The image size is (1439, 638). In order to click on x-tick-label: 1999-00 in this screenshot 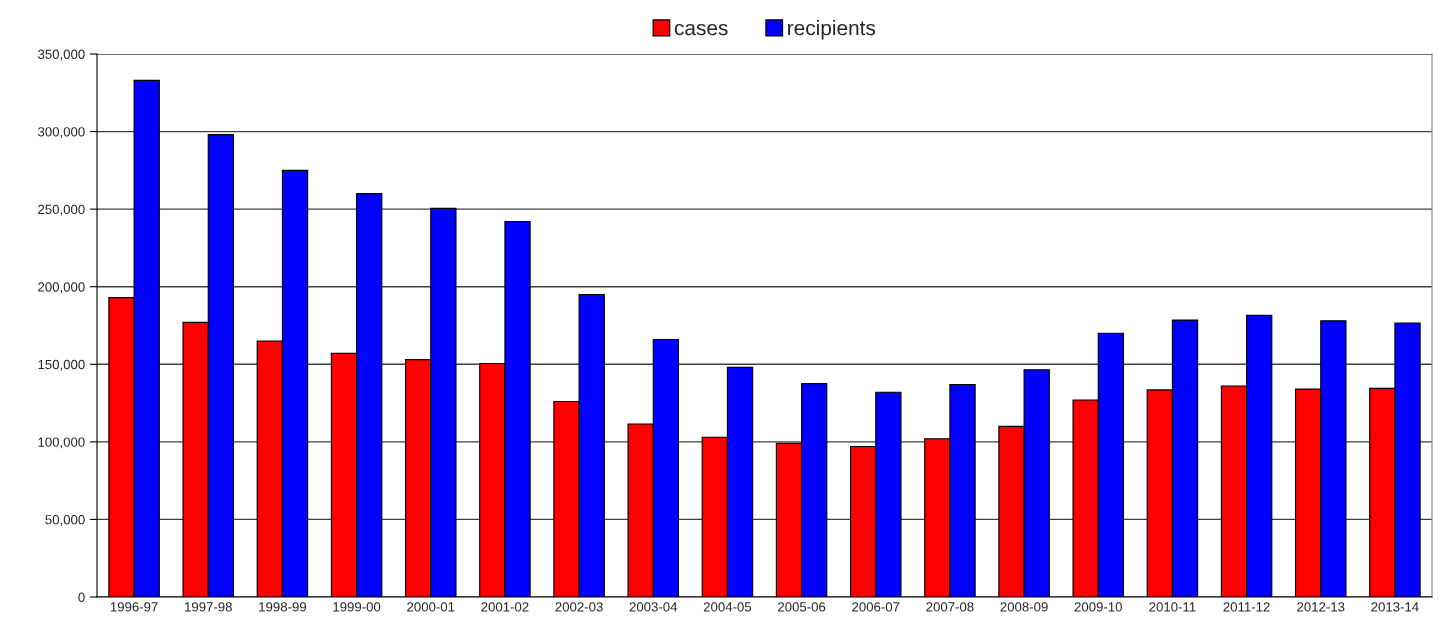, I will do `click(357, 607)`.